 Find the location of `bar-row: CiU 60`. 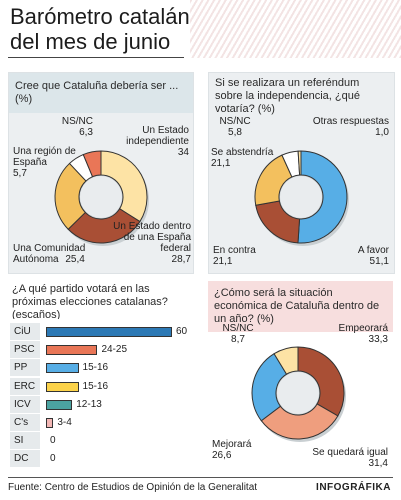

bar-row: CiU 60 is located at coordinates (100, 332).